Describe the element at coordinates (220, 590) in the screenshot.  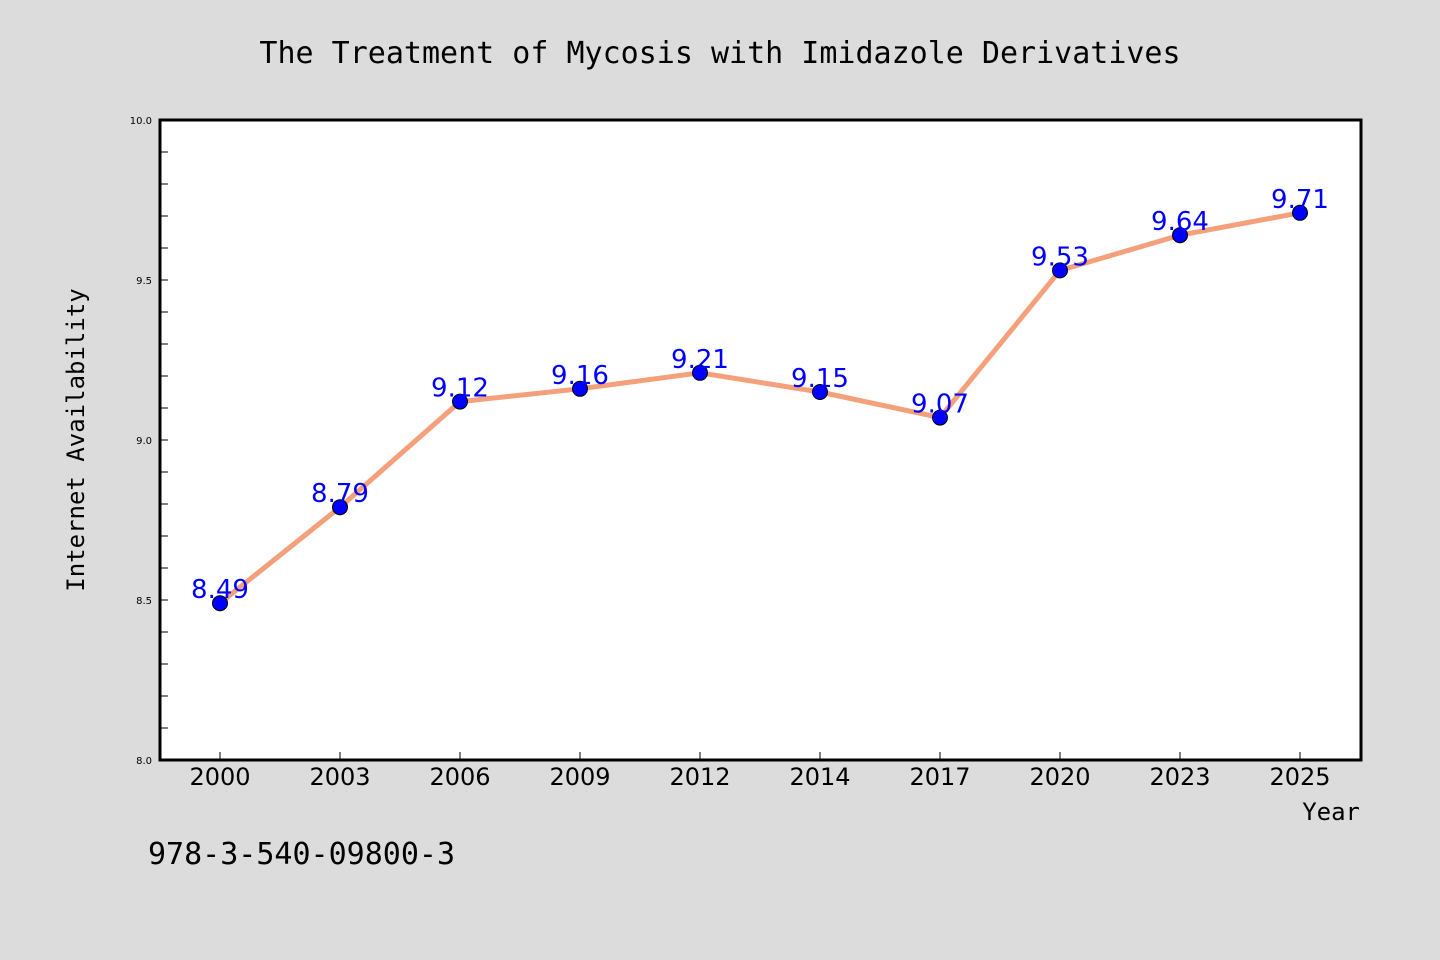
I see `data-label: 8.49` at that location.